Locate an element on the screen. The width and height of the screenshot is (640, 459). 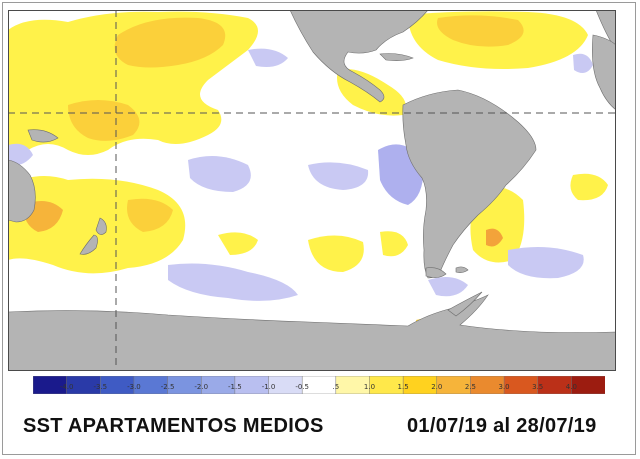
legend-tick-label: 4.0 is located at coordinates (571, 387).